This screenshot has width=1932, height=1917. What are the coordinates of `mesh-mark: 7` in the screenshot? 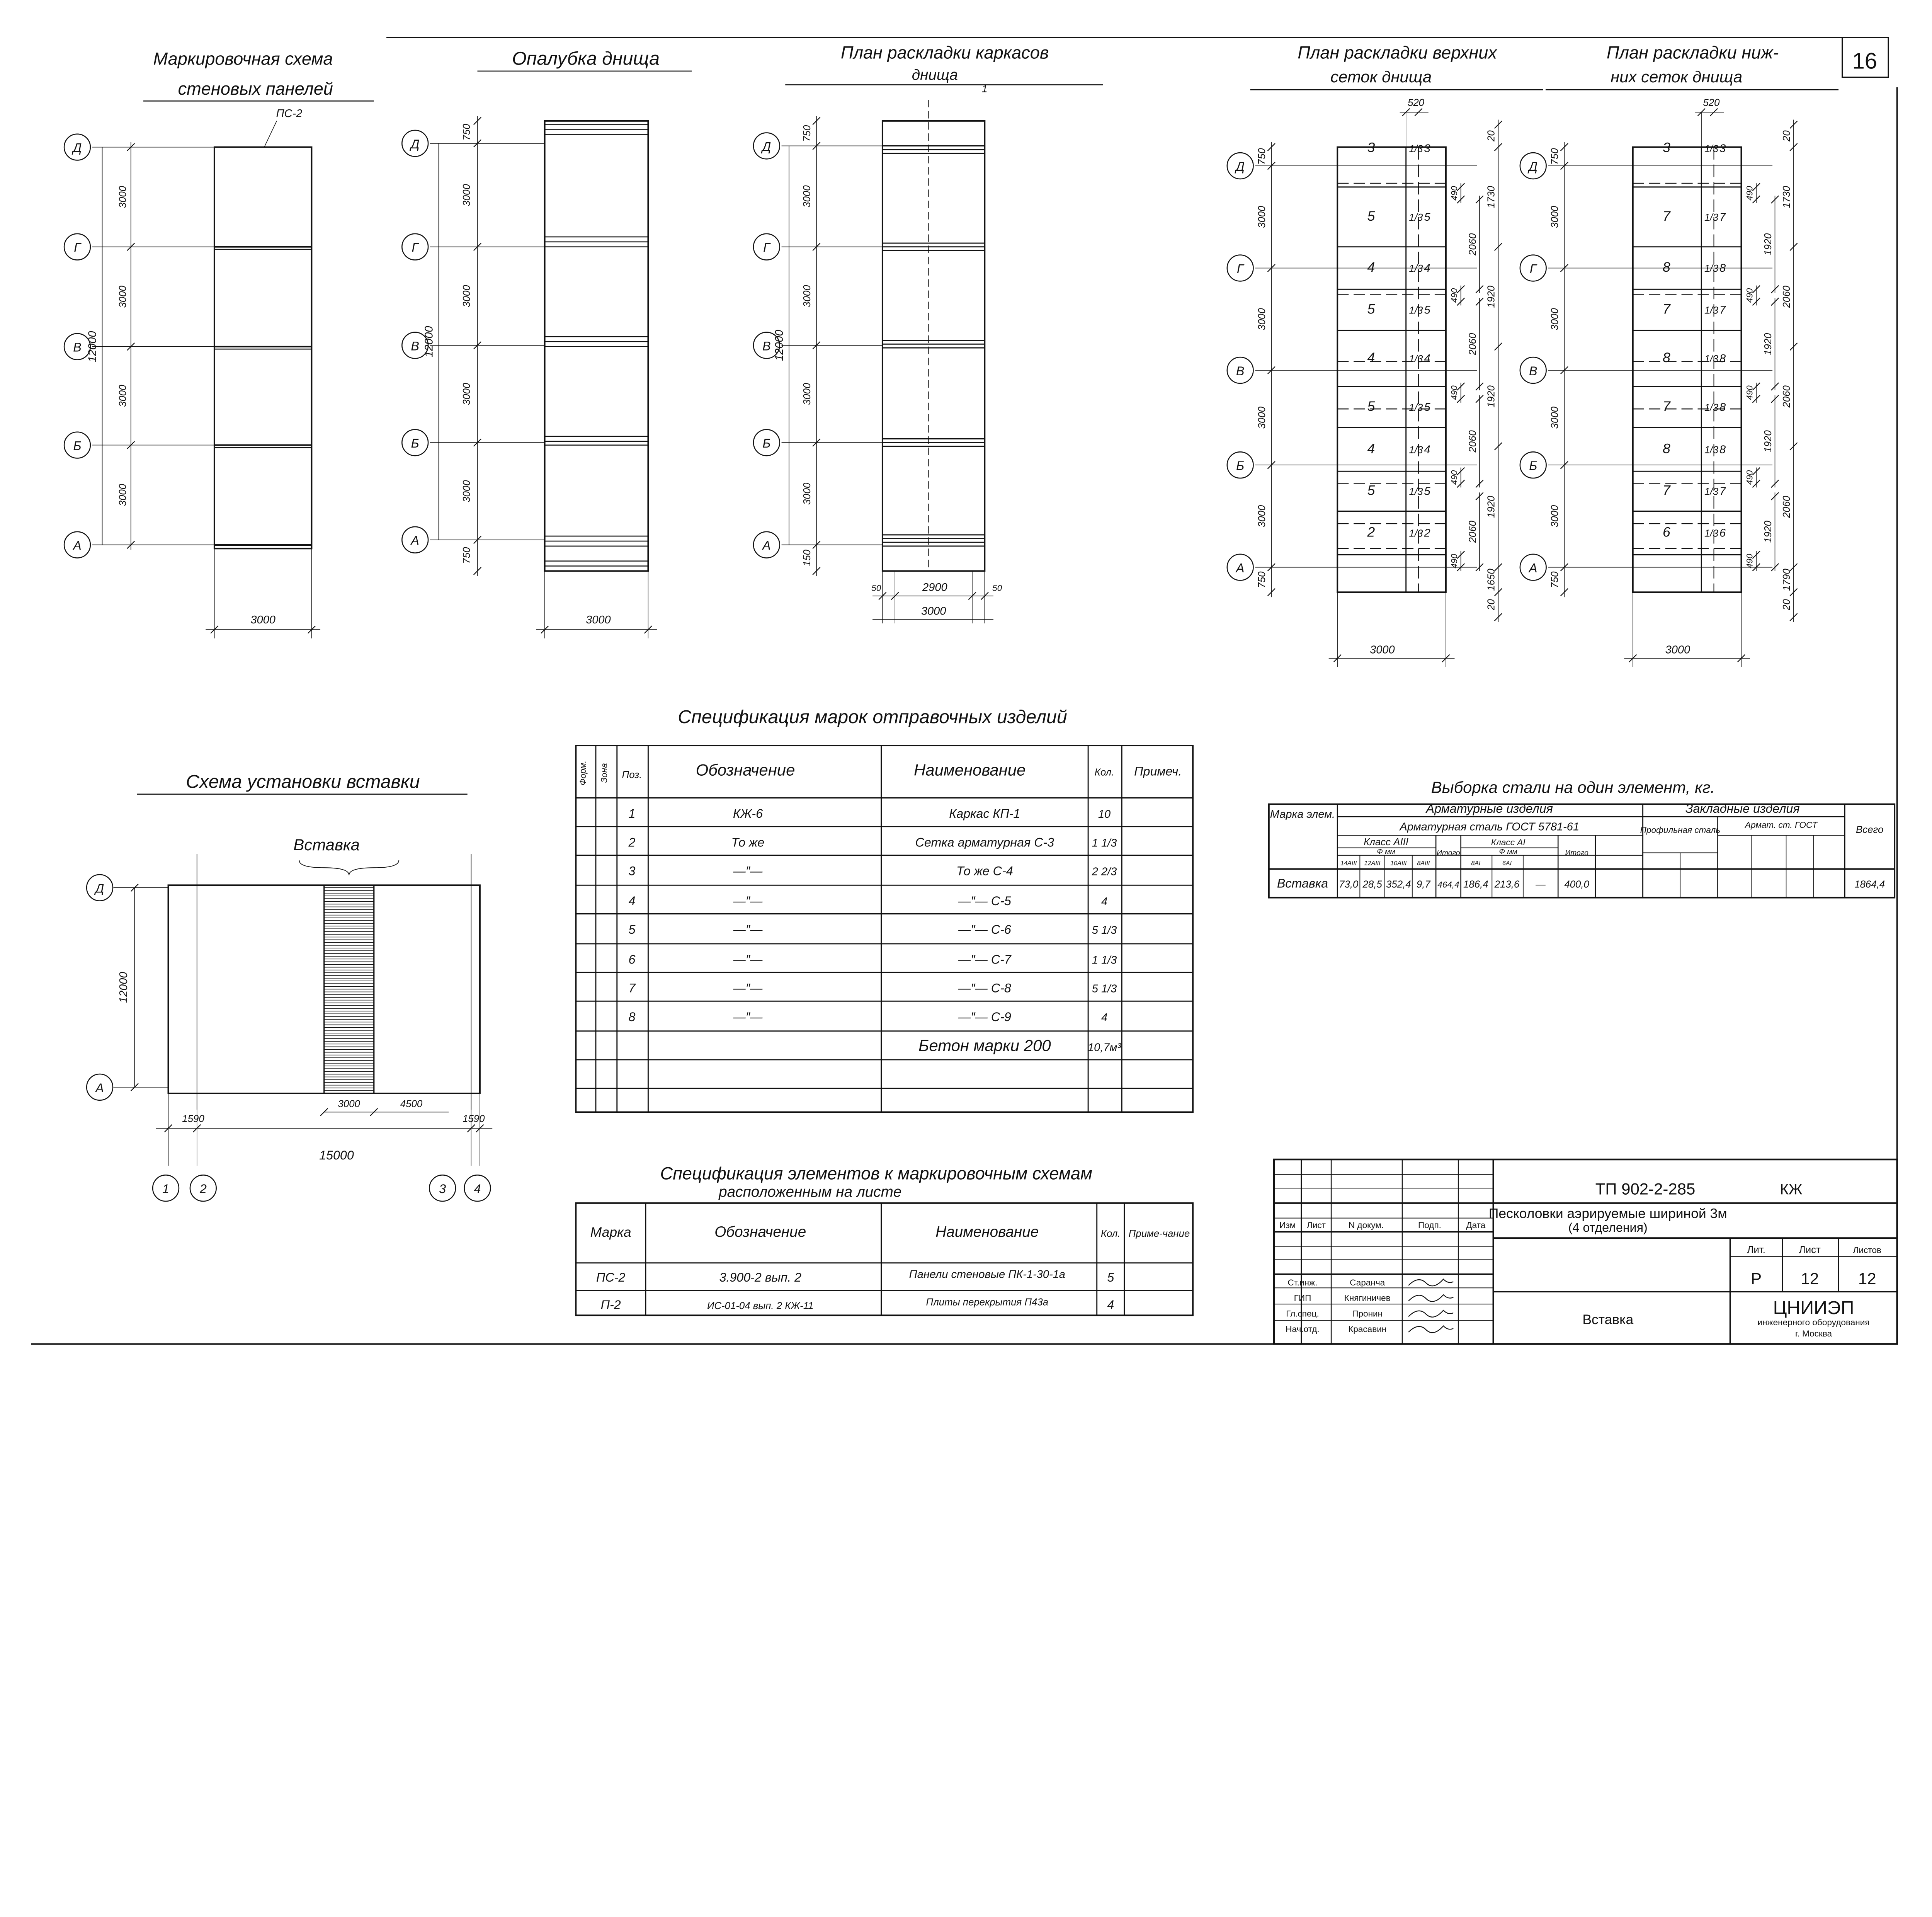 It's located at (1723, 492).